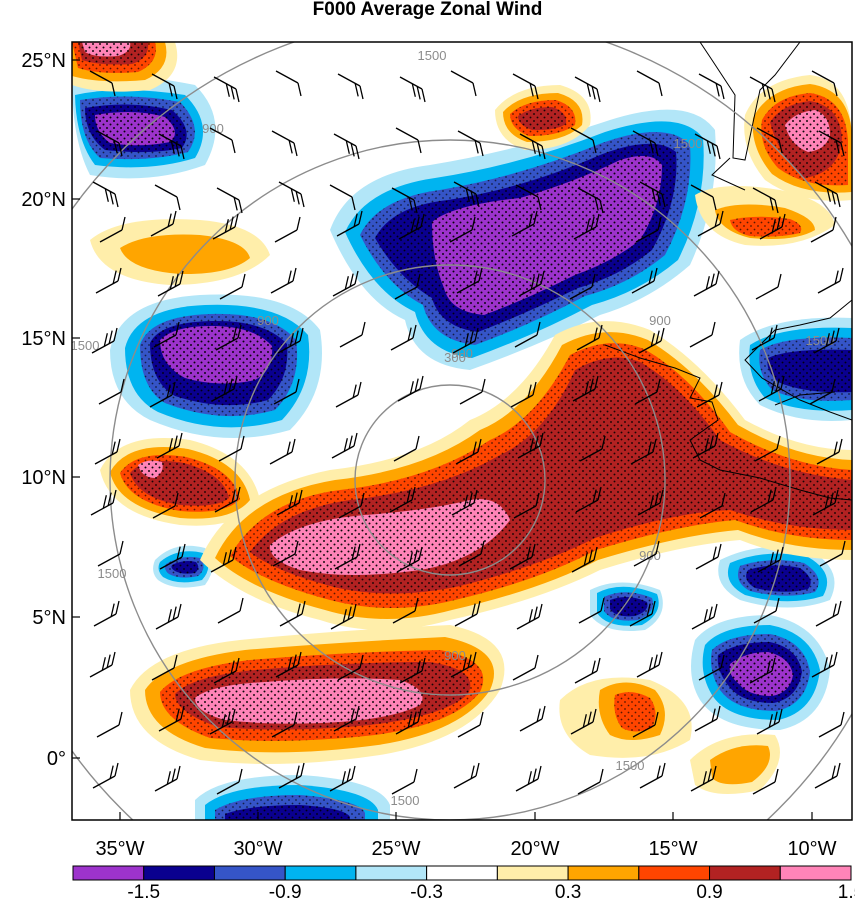  I want to click on lat-label: 10°N, so click(43, 478).